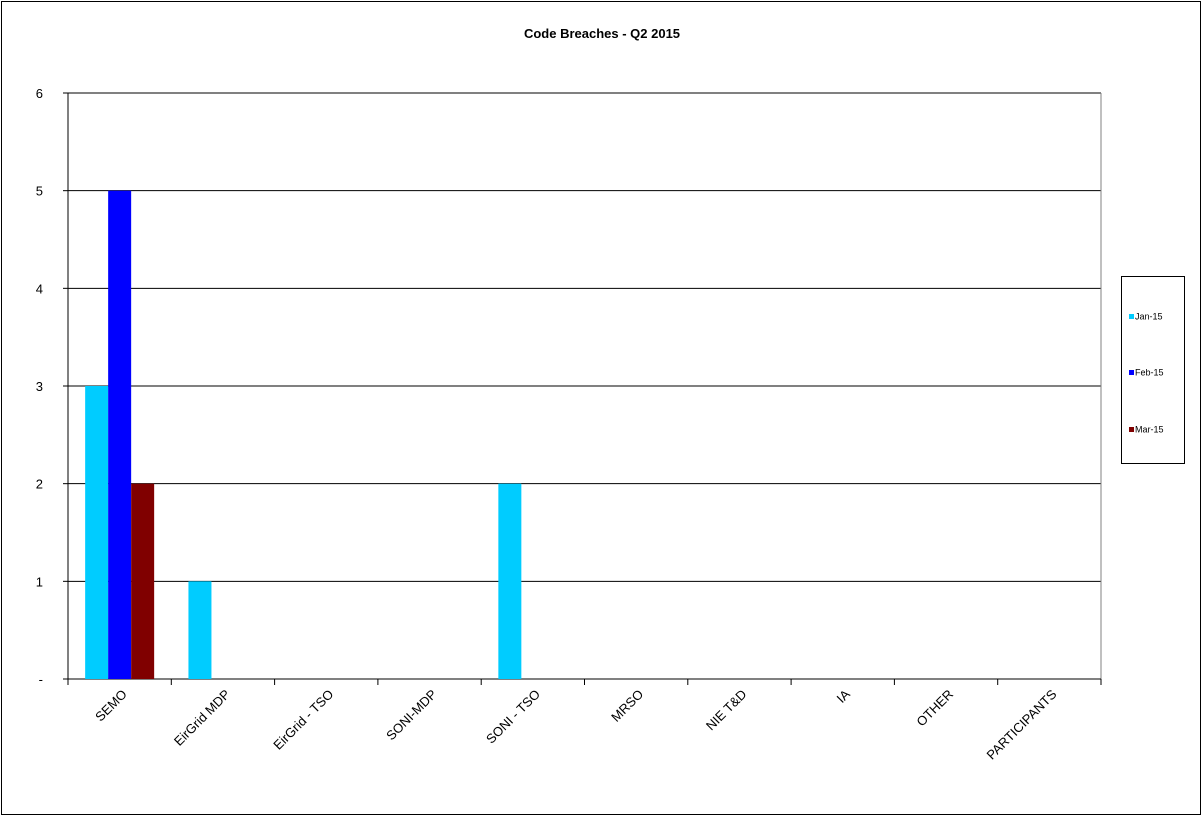  What do you see at coordinates (1149, 316) in the screenshot?
I see `legend-label-jan: Jan-15` at bounding box center [1149, 316].